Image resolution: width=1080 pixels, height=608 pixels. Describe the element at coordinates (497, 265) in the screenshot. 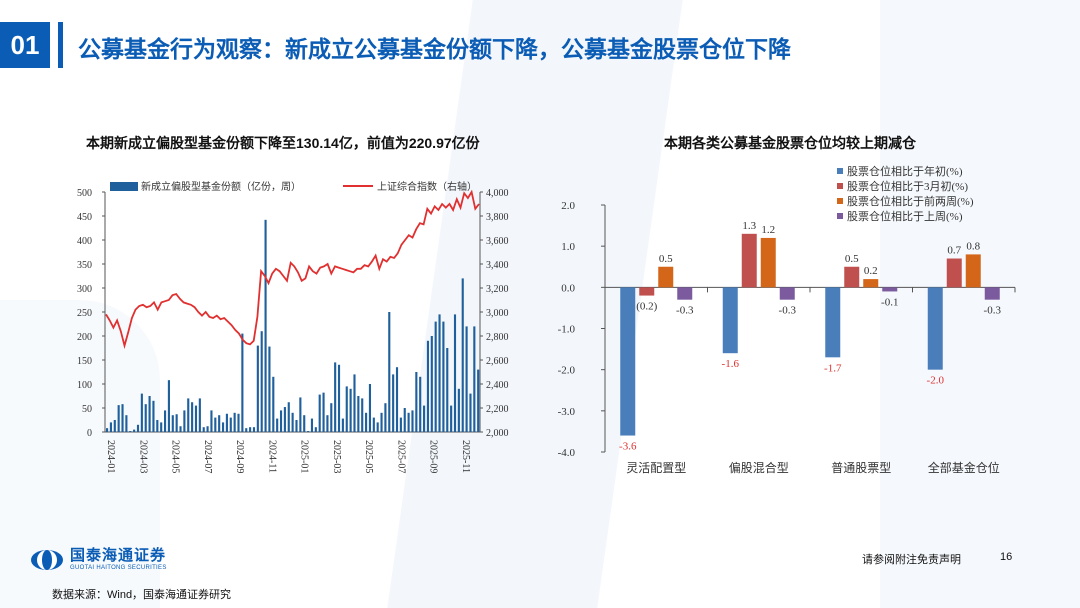

I see `right-tick-label: 3,400` at that location.